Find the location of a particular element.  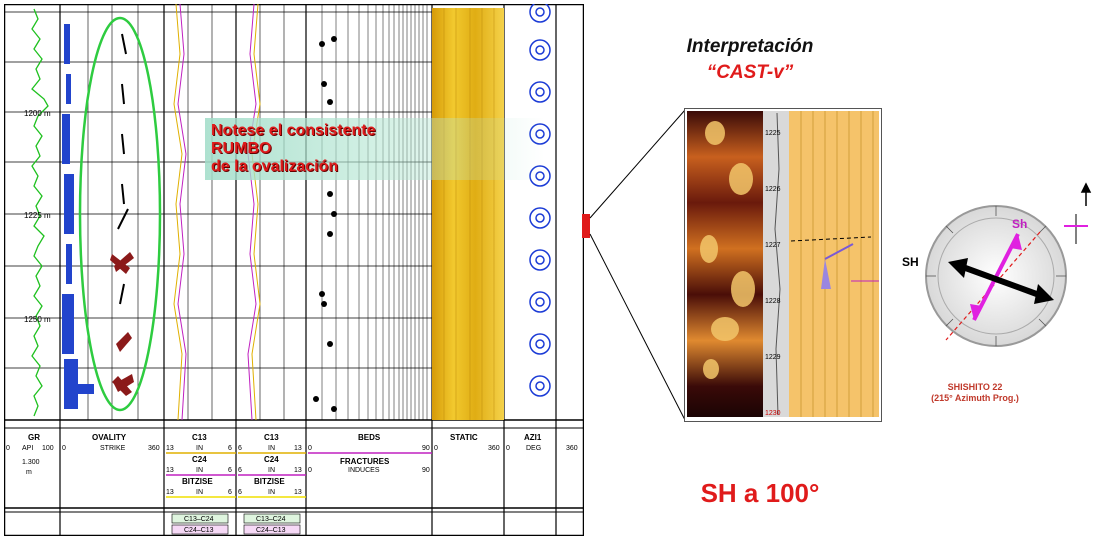

well-caption-line: SHISHITO 22 is located at coordinates (975, 387).